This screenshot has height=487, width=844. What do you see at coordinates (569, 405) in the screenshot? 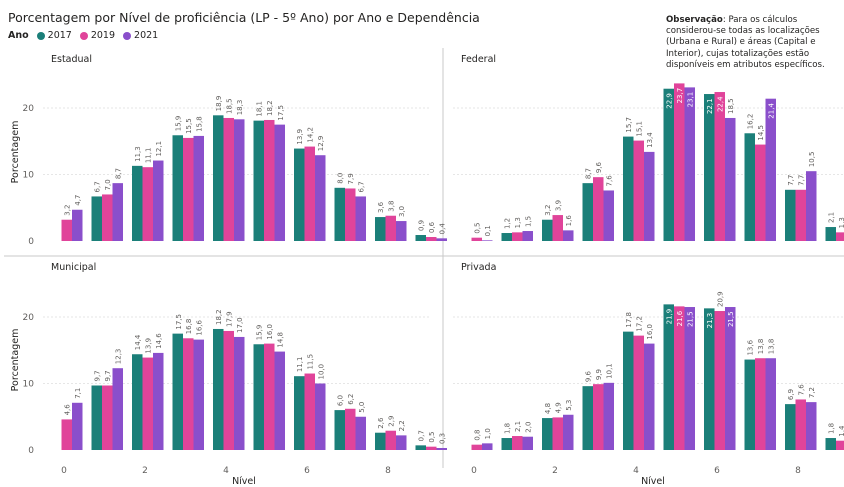
I see `data-label: 5,3` at bounding box center [569, 405].